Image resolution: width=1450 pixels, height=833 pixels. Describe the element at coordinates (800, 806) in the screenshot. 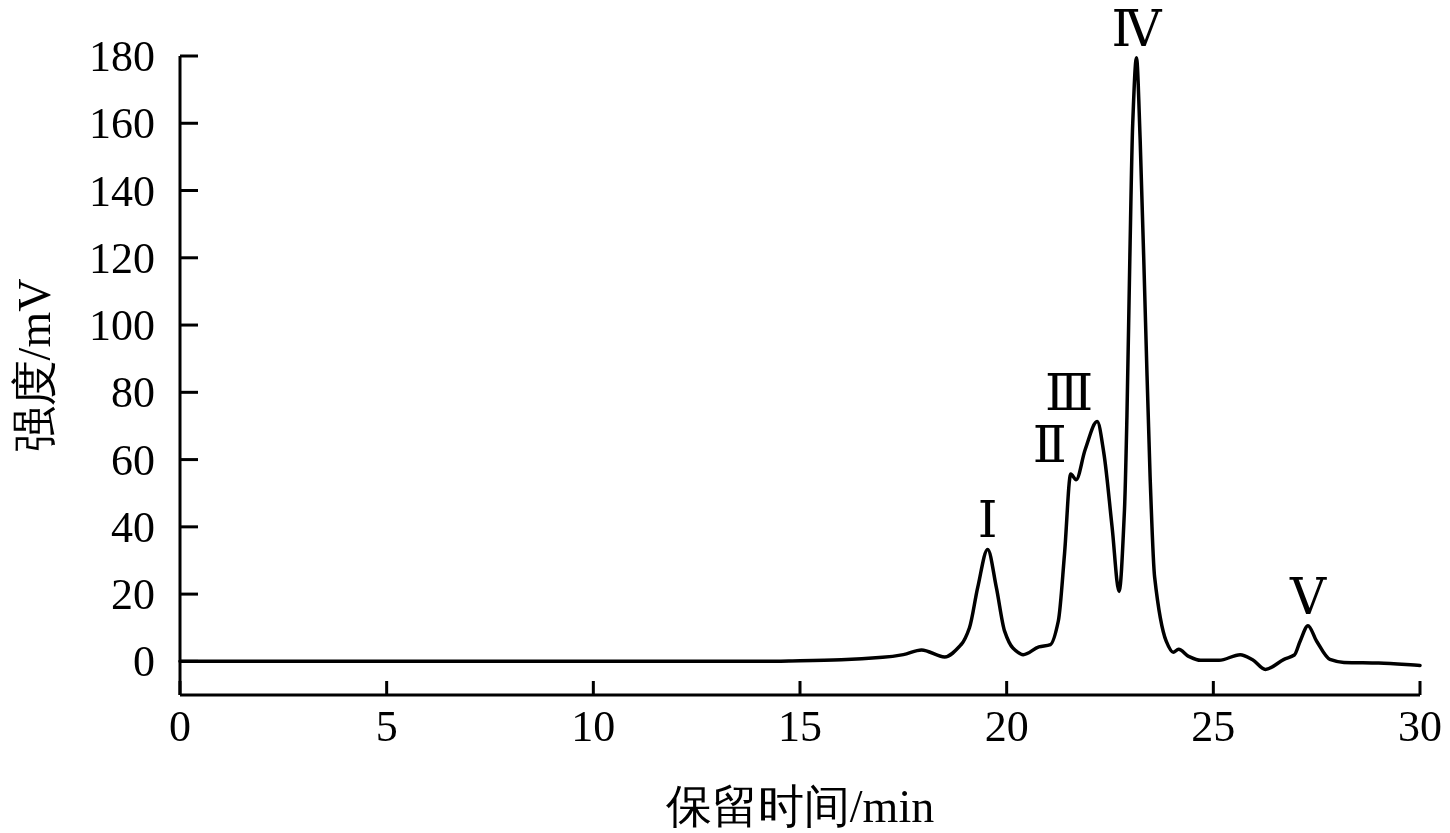

I see `x-axis-title: 保留时间/min` at that location.